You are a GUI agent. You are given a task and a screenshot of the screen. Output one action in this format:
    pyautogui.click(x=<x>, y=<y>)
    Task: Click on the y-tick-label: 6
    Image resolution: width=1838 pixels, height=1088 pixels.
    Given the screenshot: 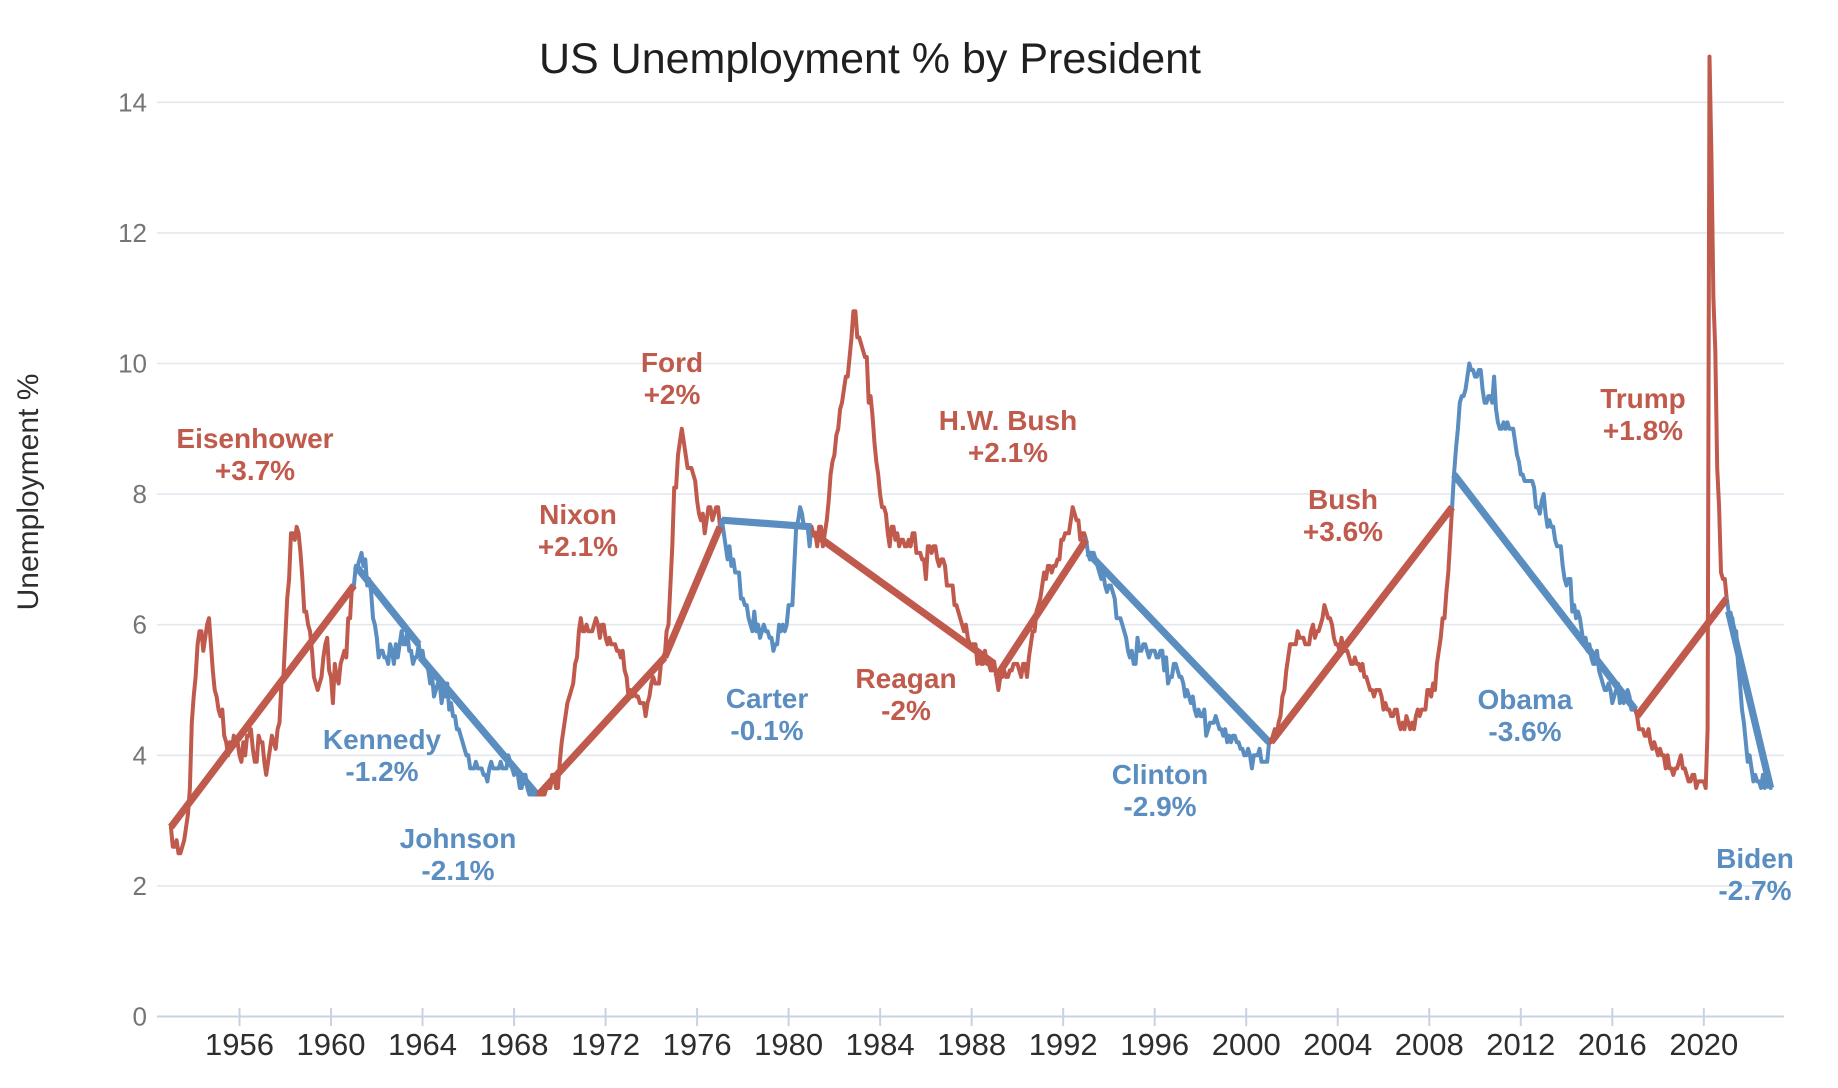 What is the action you would take?
    pyautogui.click(x=140, y=625)
    